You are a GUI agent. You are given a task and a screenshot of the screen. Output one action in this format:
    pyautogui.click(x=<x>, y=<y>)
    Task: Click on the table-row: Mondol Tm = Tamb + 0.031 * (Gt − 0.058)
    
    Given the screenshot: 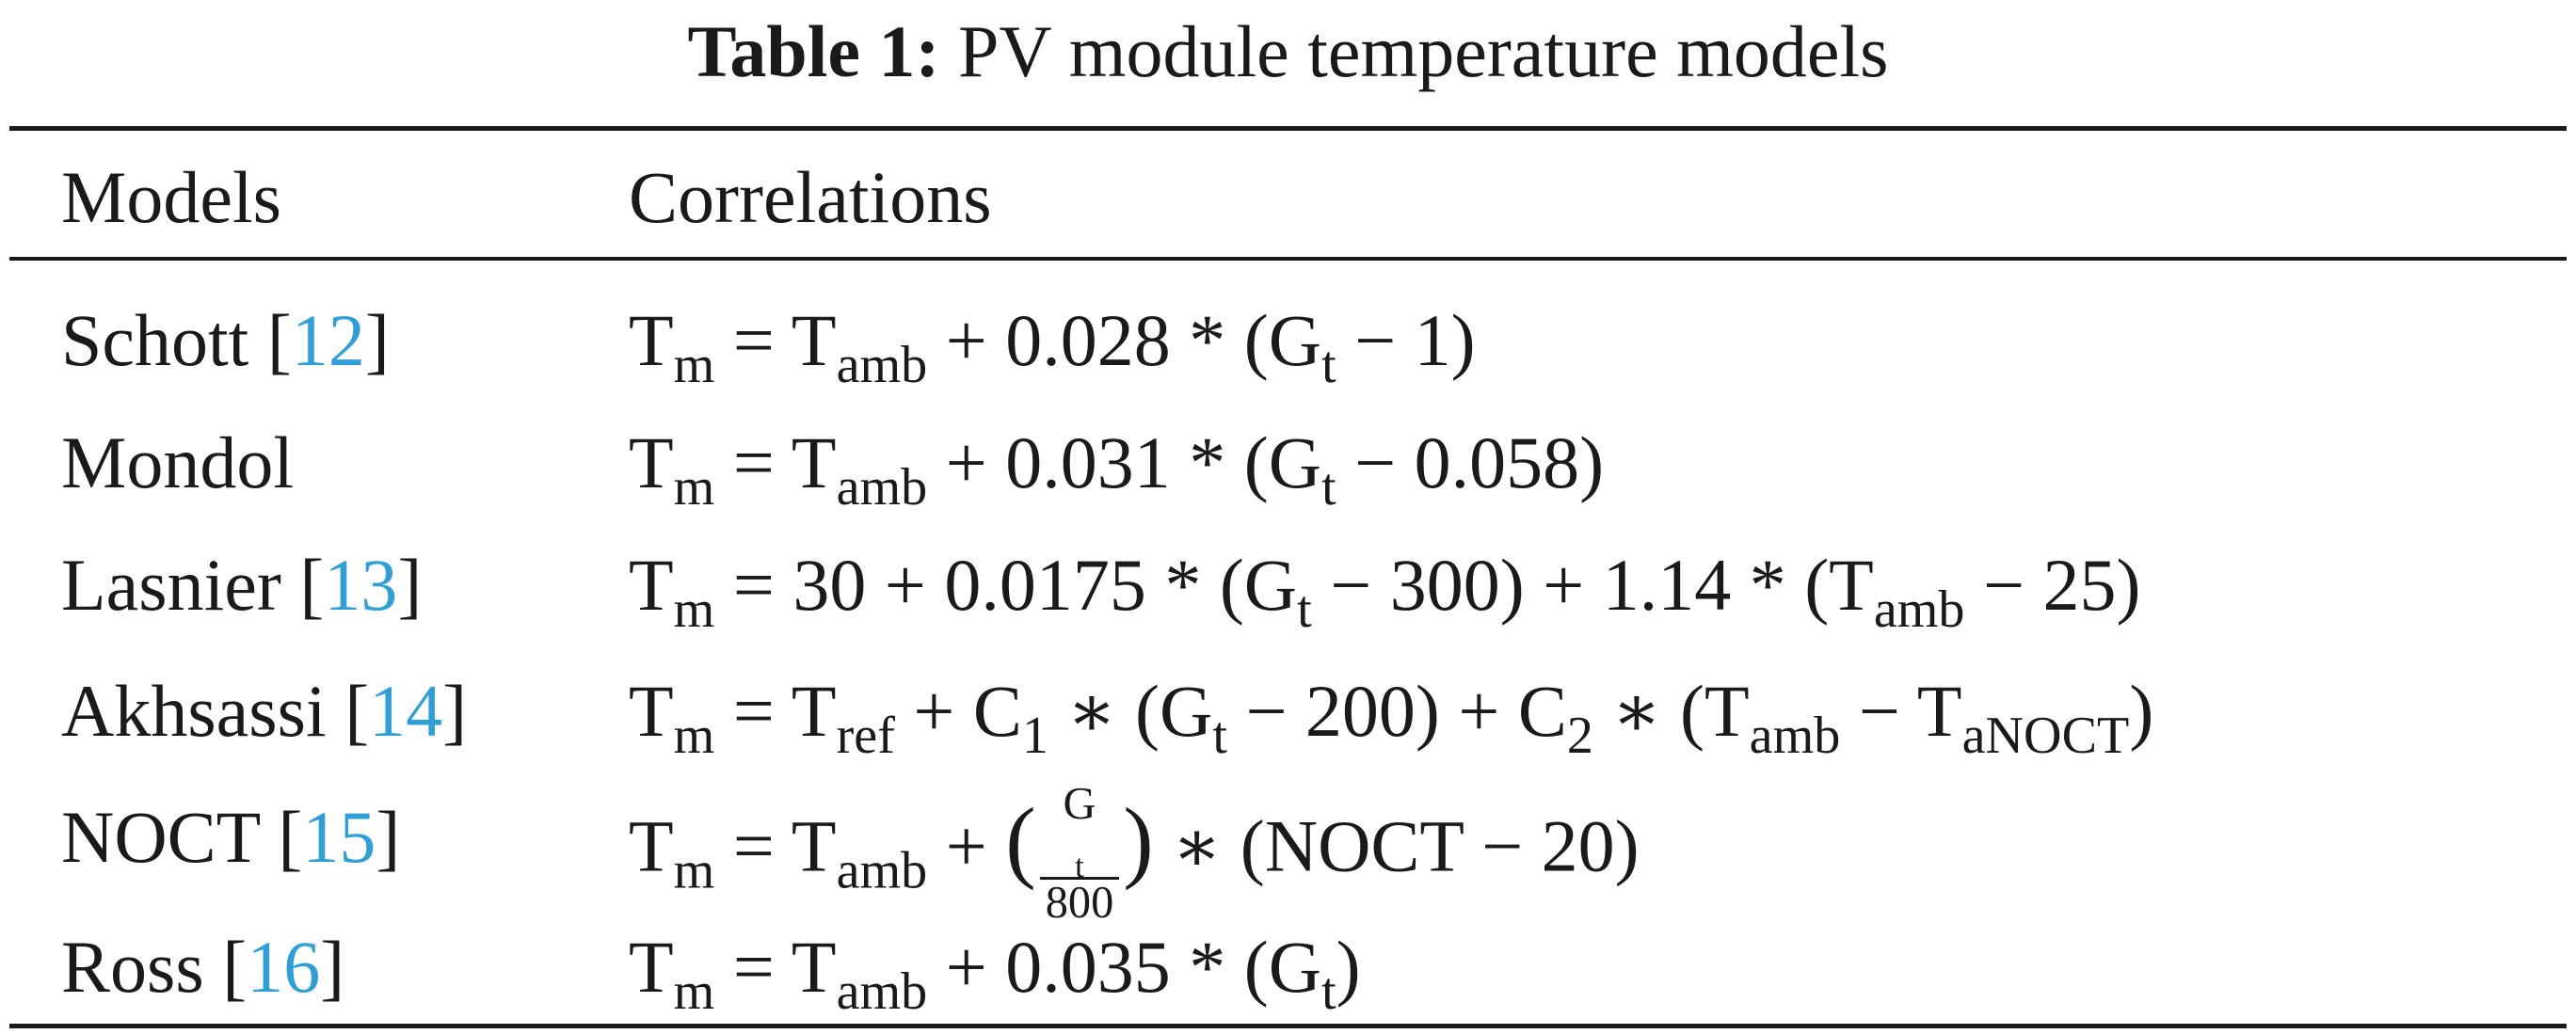 What is the action you would take?
    pyautogui.click(x=1288, y=462)
    